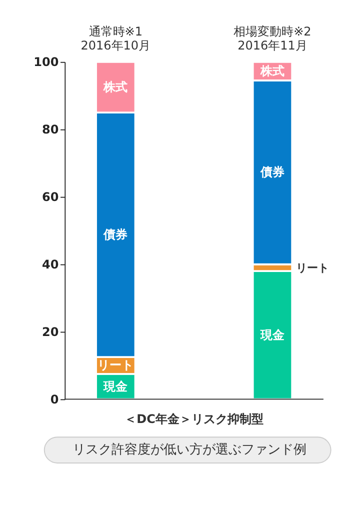  I want to click on series-label: 株式, so click(271, 71).